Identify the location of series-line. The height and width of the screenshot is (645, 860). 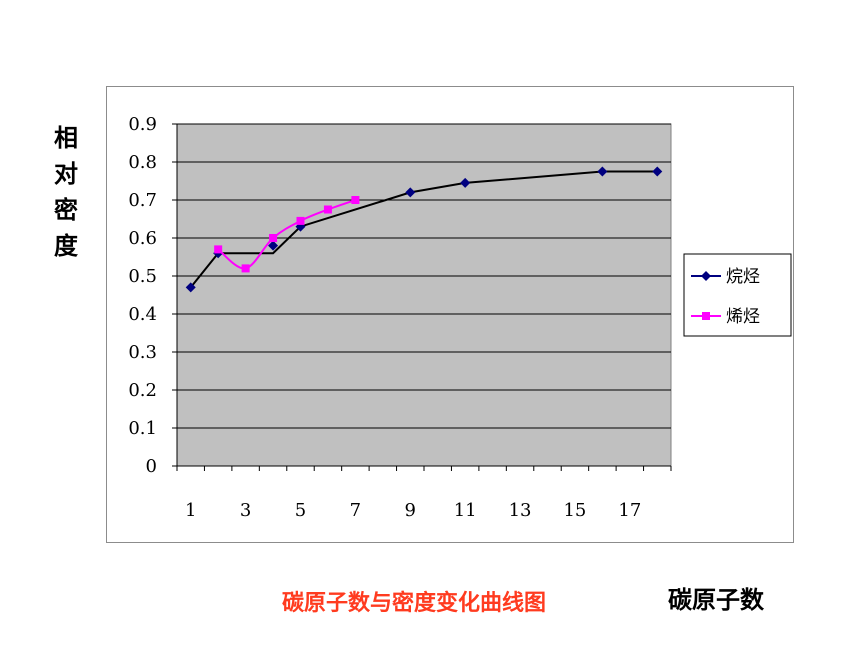
(423, 229).